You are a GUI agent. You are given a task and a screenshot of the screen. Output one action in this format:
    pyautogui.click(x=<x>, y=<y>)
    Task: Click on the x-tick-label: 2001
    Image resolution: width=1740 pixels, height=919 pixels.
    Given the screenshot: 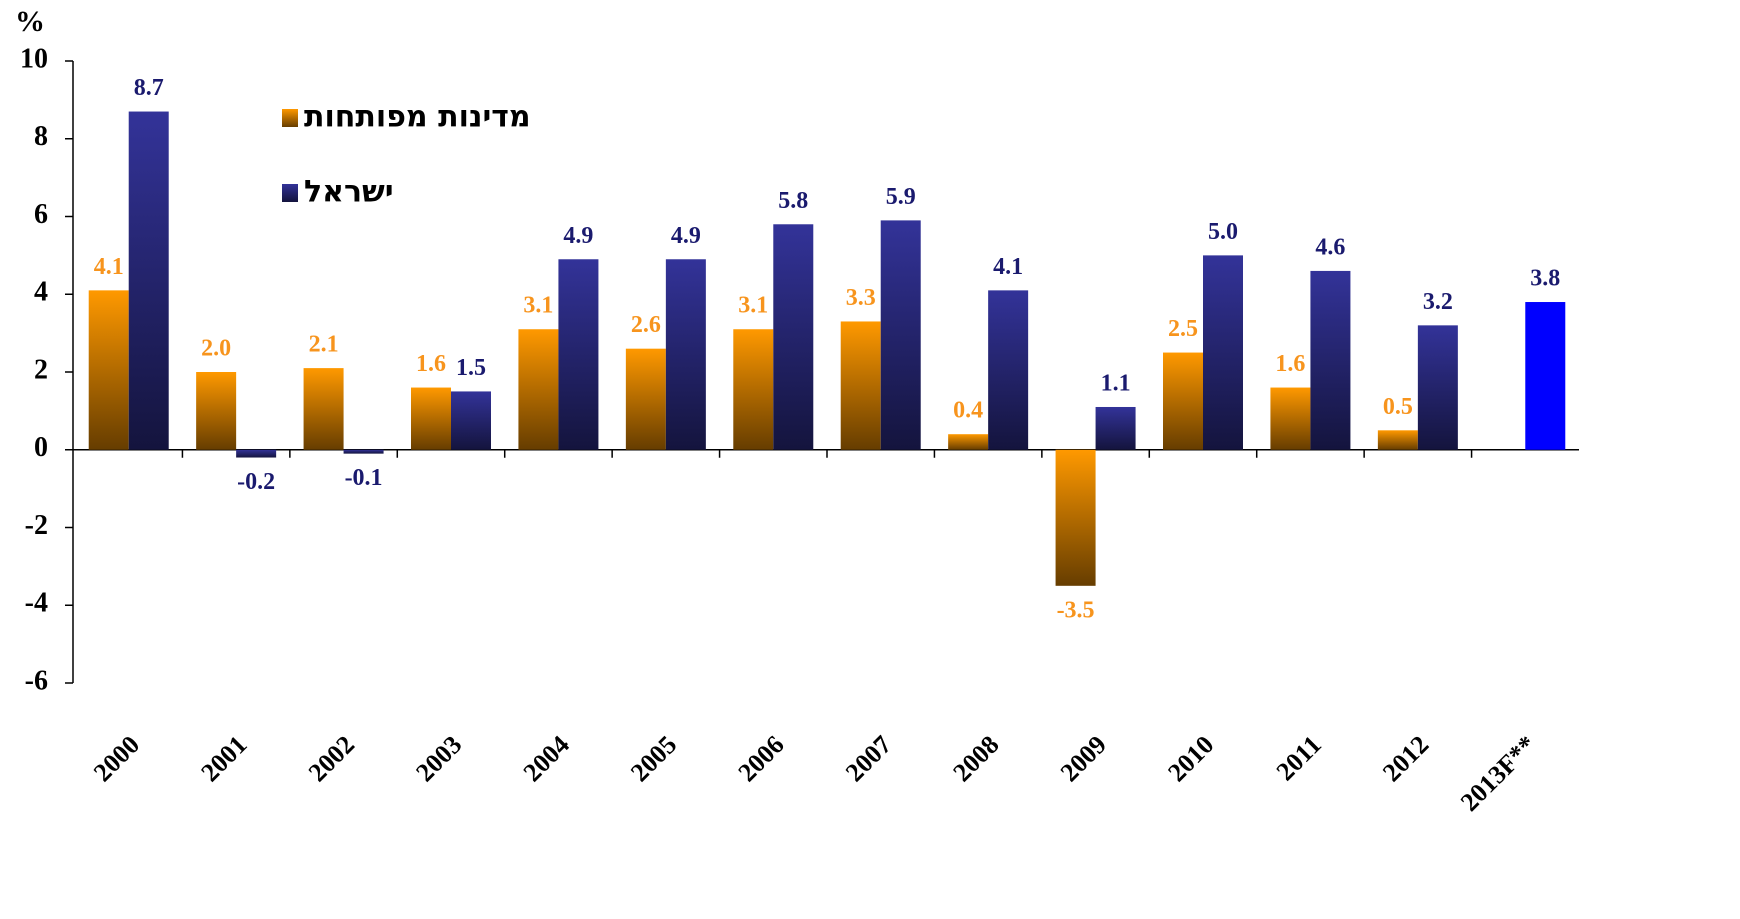 What is the action you would take?
    pyautogui.click(x=223, y=758)
    